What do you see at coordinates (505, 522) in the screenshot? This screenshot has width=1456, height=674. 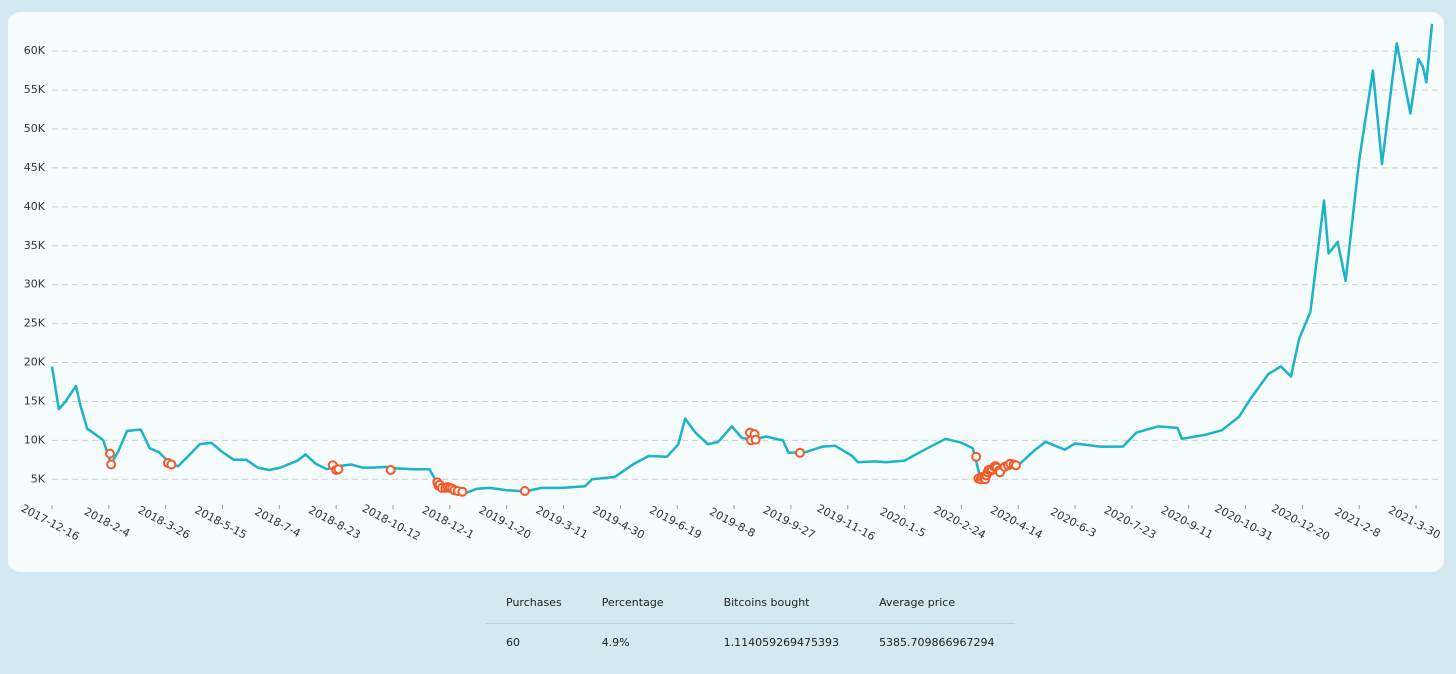 I see `x-tick-label: 2019-1-20` at bounding box center [505, 522].